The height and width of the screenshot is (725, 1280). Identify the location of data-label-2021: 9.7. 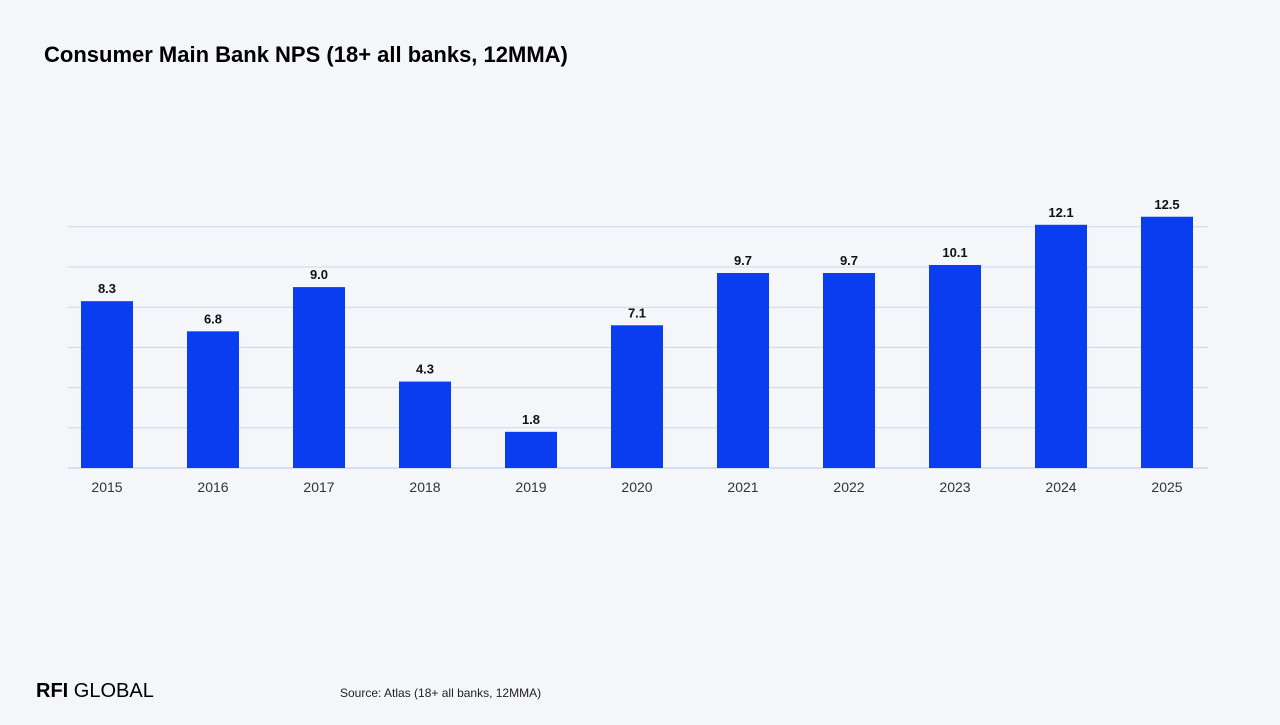
(743, 260).